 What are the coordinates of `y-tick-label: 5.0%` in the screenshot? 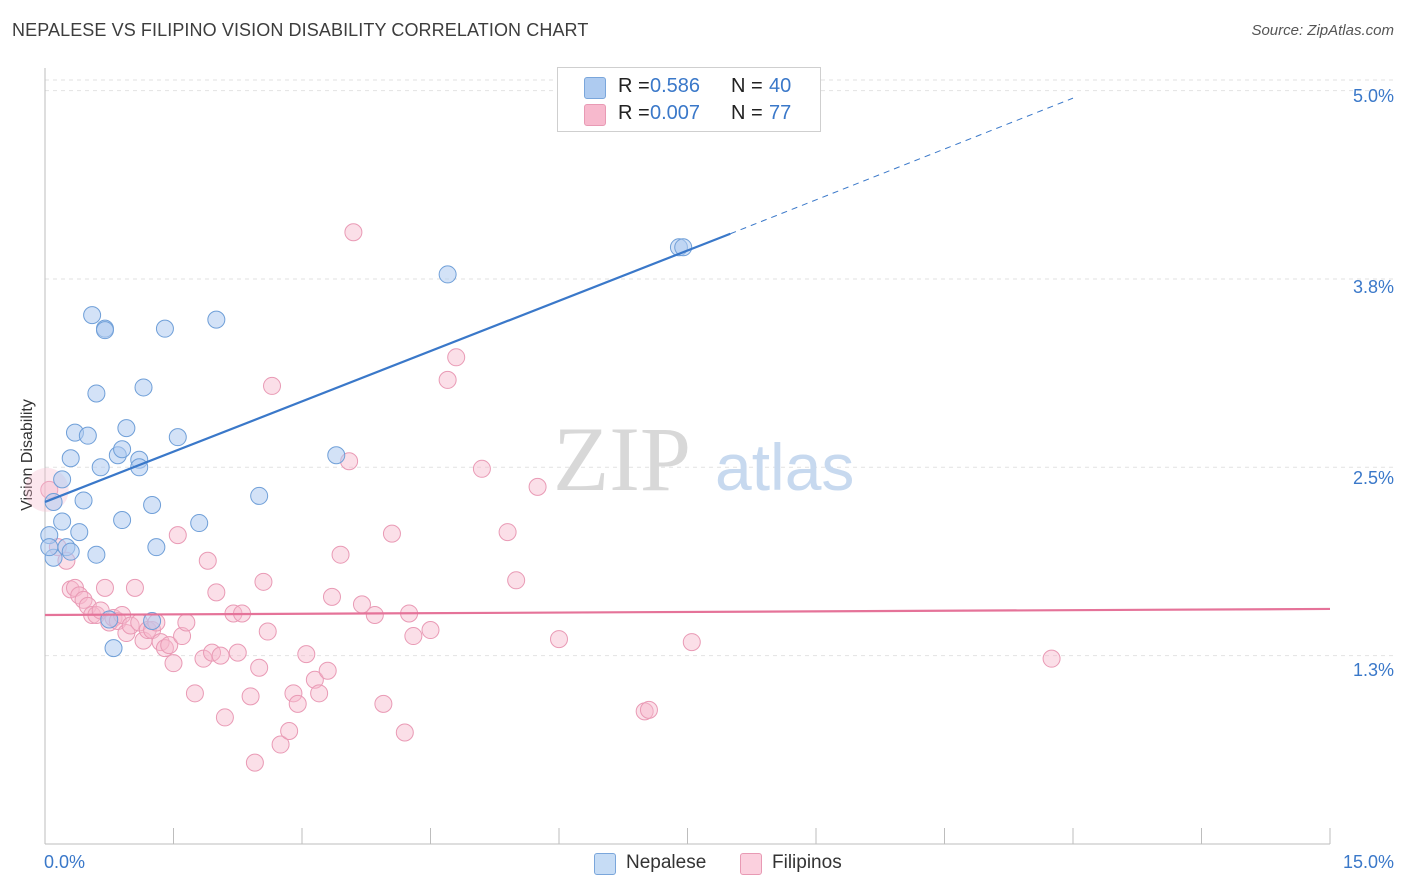 It's located at (1373, 96).